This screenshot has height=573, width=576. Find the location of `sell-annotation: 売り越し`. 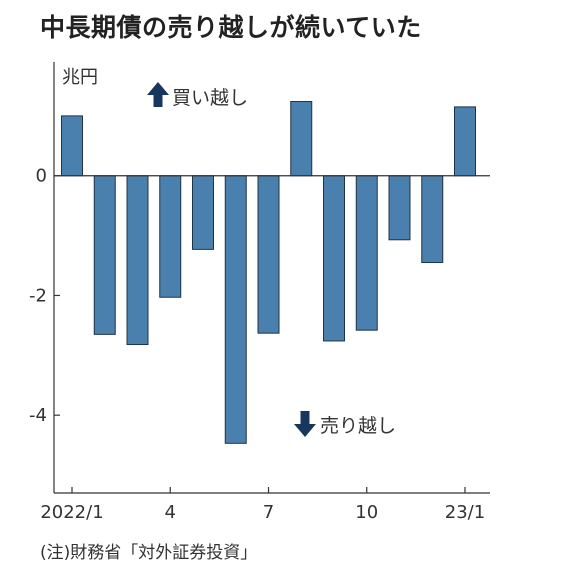

sell-annotation: 売り越し is located at coordinates (345, 424).